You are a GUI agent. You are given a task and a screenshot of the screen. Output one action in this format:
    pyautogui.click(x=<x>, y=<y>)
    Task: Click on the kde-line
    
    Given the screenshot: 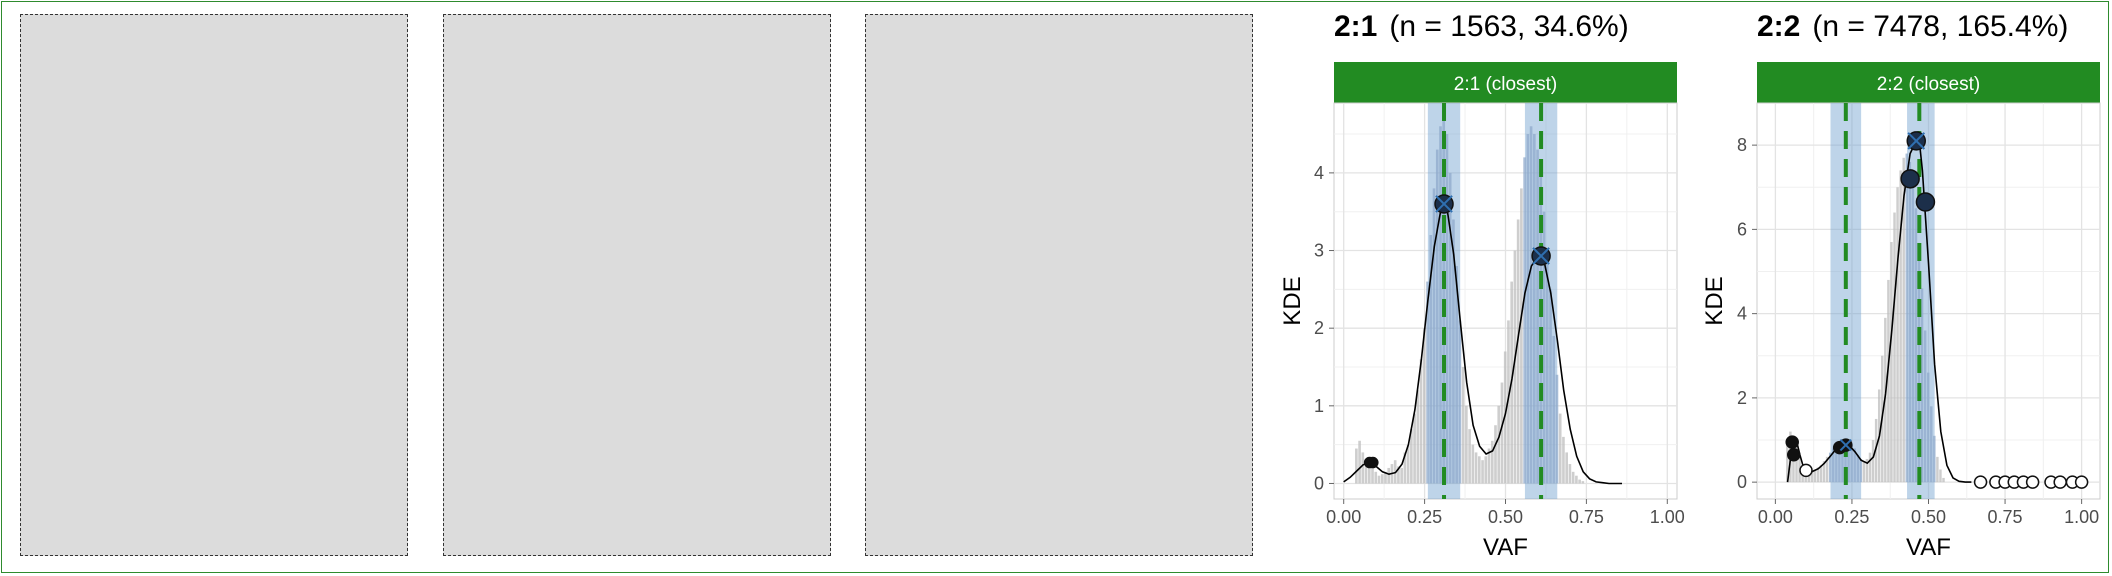 What is the action you would take?
    pyautogui.click(x=1482, y=343)
    